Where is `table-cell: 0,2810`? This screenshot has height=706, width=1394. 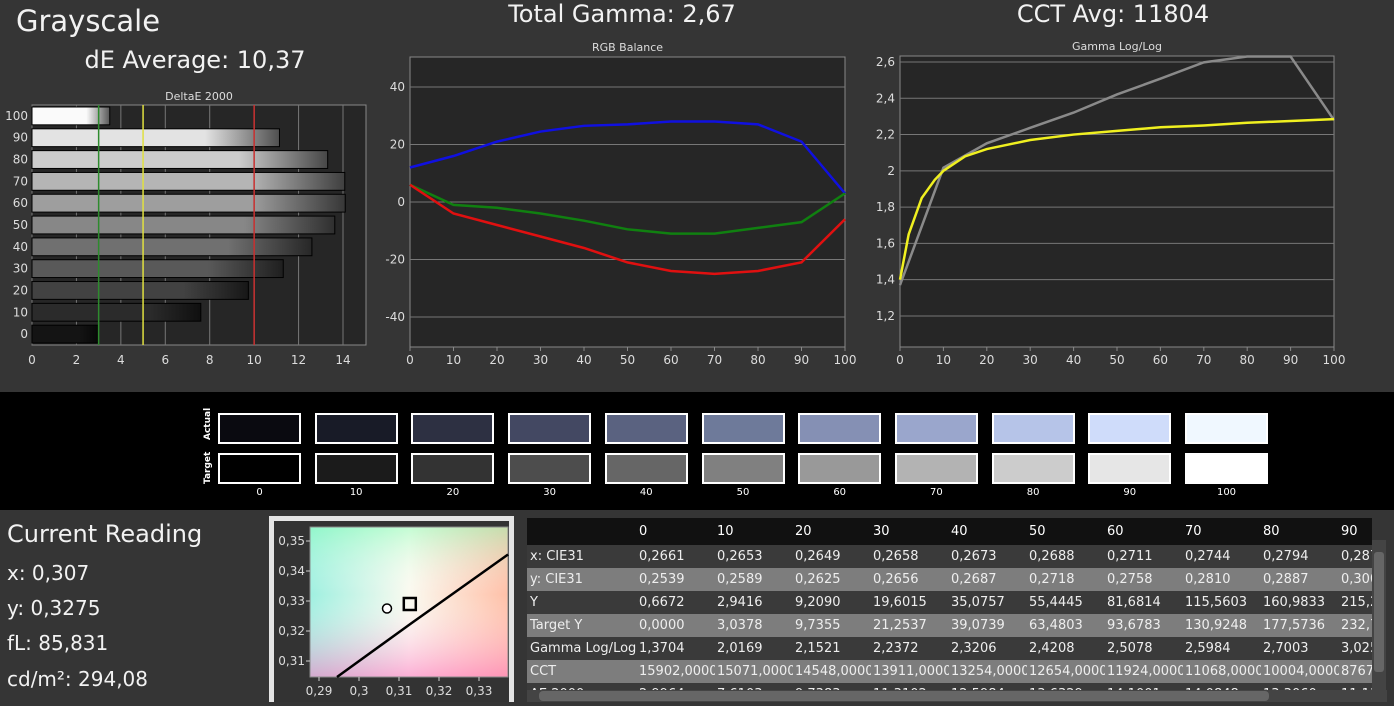
table-cell: 0,2810 is located at coordinates (1208, 579).